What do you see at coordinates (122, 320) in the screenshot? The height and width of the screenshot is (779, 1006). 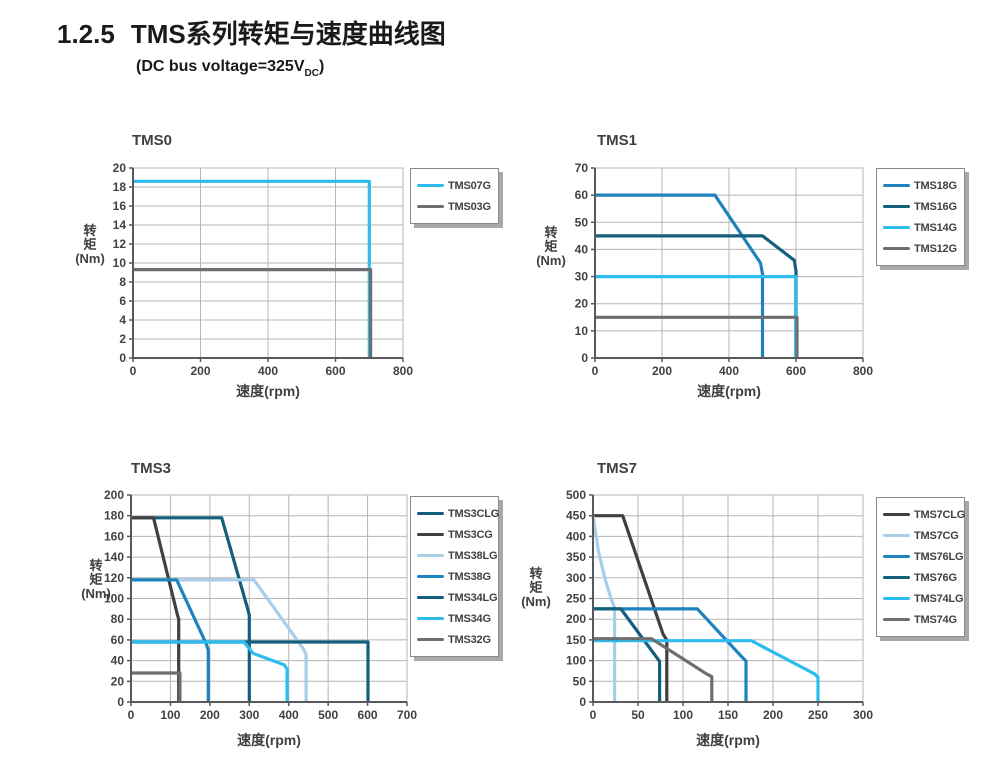 I see `y-tick-label: 4` at bounding box center [122, 320].